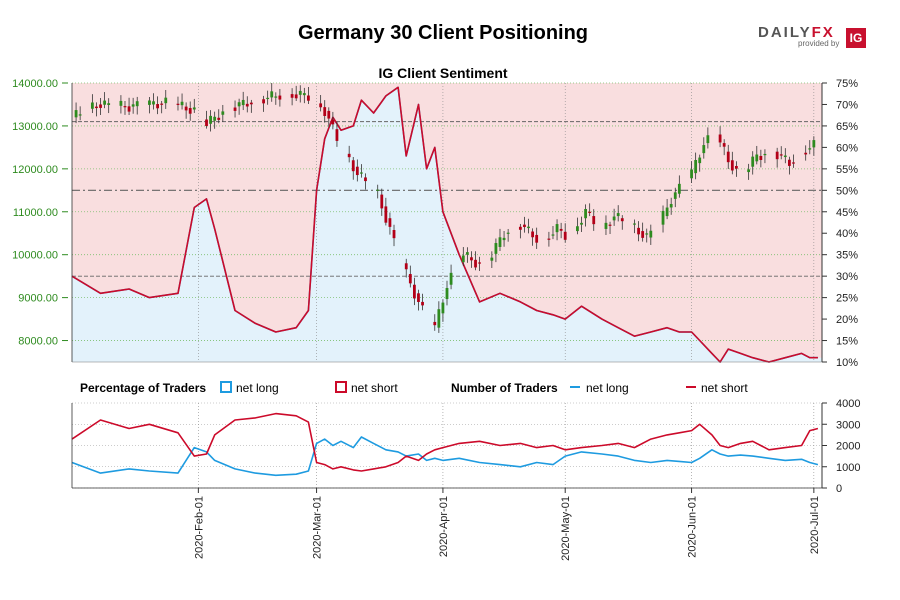  What do you see at coordinates (318, 527) in the screenshot?
I see `x-tick-label: 2020-Mar-01` at bounding box center [318, 527].